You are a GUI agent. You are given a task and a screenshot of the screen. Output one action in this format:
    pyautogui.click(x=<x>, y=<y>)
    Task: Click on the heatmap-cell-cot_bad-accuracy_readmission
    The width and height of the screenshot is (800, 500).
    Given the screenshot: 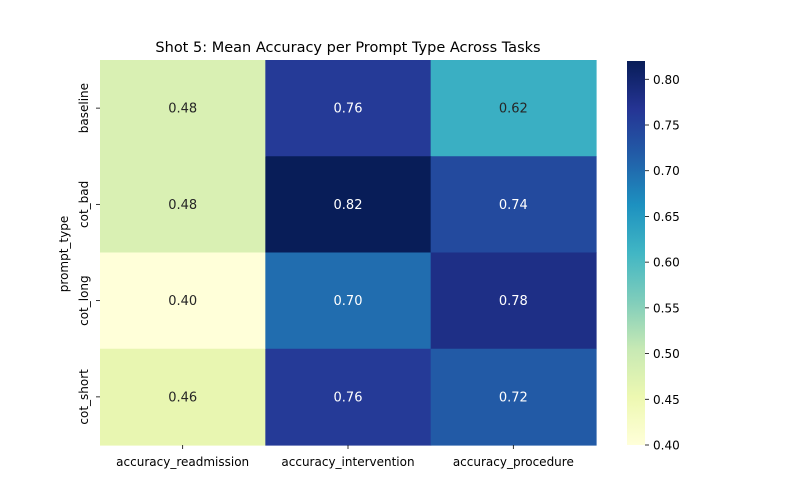 What is the action you would take?
    pyautogui.click(x=183, y=205)
    